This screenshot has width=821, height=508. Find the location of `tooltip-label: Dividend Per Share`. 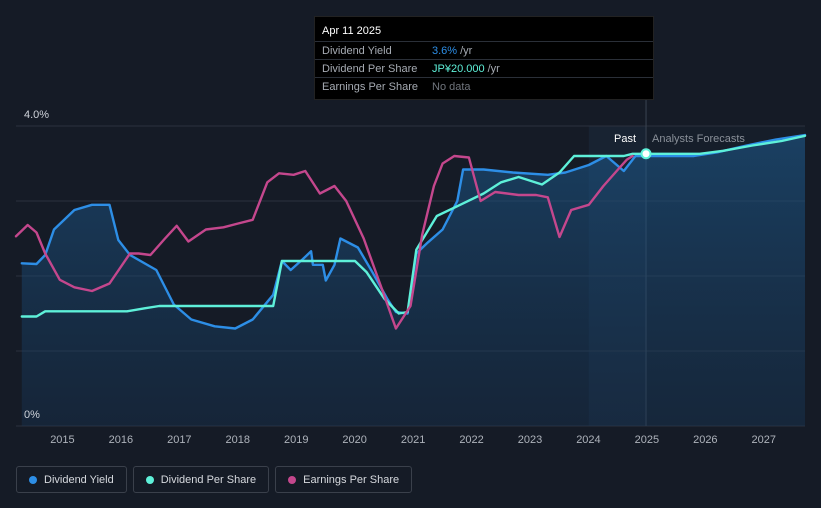

tooltip-label: Dividend Per Share is located at coordinates (370, 69).